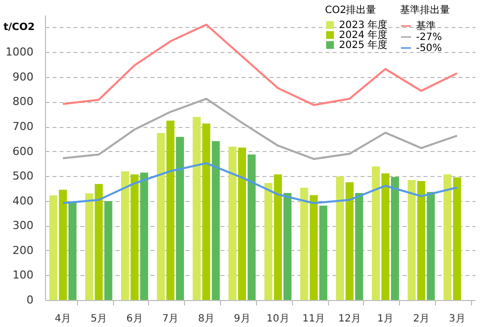 This screenshot has width=490, height=327. What do you see at coordinates (314, 319) in the screenshot?
I see `x-tick-label: 11月` at bounding box center [314, 319].